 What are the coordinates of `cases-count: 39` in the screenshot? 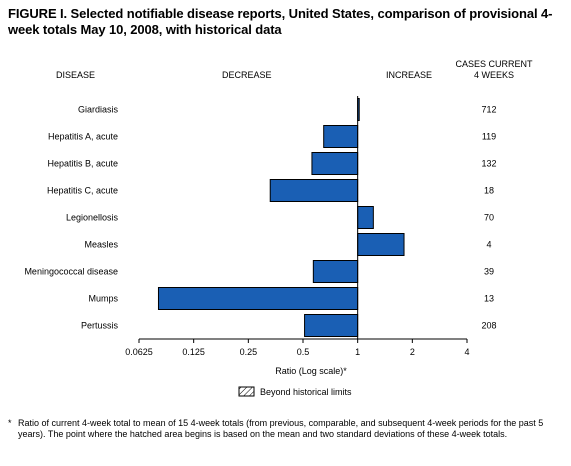 It's located at (489, 272).